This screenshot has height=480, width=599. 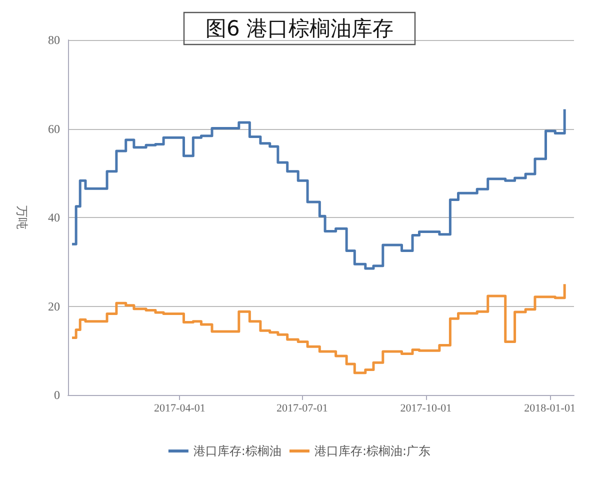 I want to click on legend-label: 港口库存:棕榈油, so click(x=237, y=451).